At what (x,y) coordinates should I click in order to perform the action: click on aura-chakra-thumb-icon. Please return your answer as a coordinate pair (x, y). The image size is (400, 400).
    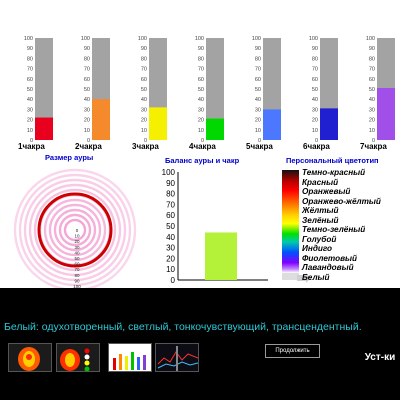
    Looking at the image, I should click on (75, 359).